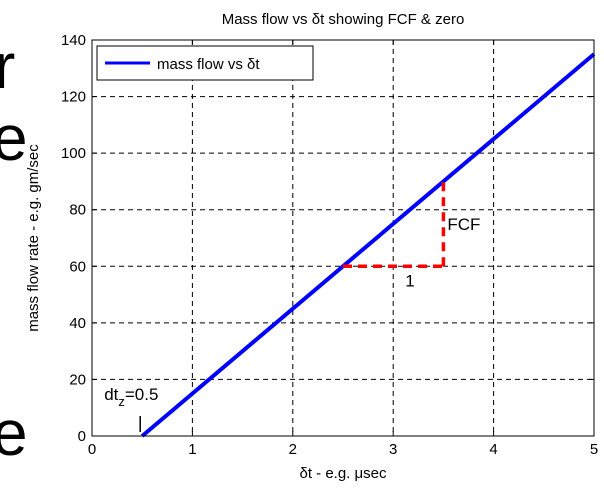 This screenshot has height=488, width=604. What do you see at coordinates (192, 449) in the screenshot?
I see `x-tick-label: 1` at bounding box center [192, 449].